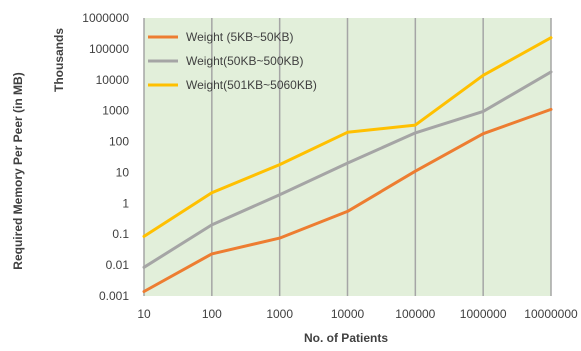 The image size is (581, 351). Describe the element at coordinates (251, 85) in the screenshot. I see `legend-label-2: Weight(501KB~5060KB)` at that location.